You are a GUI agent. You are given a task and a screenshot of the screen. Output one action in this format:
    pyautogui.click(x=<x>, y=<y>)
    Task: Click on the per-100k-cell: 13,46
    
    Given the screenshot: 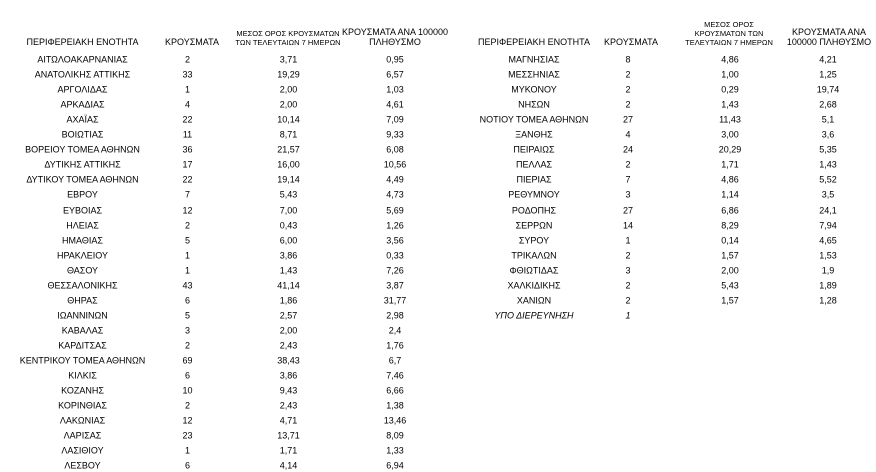 What is the action you would take?
    pyautogui.click(x=395, y=420)
    